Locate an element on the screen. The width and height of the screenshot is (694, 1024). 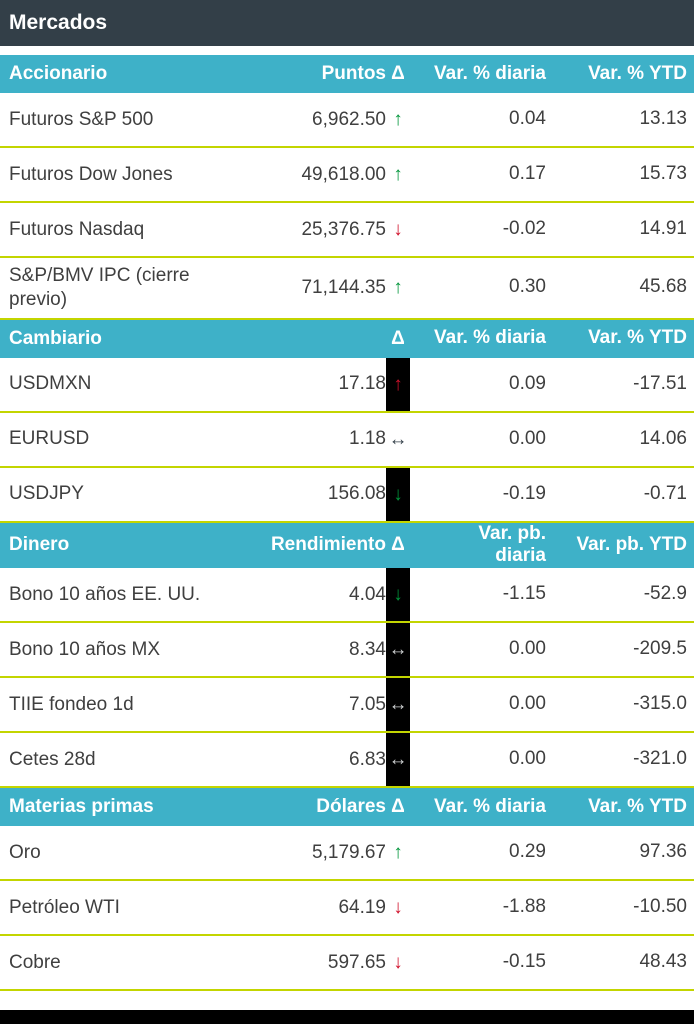
table-row-usdjpy: USDJPY 156.08 ↓ -0.19 -0.71 is located at coordinates (347, 495).